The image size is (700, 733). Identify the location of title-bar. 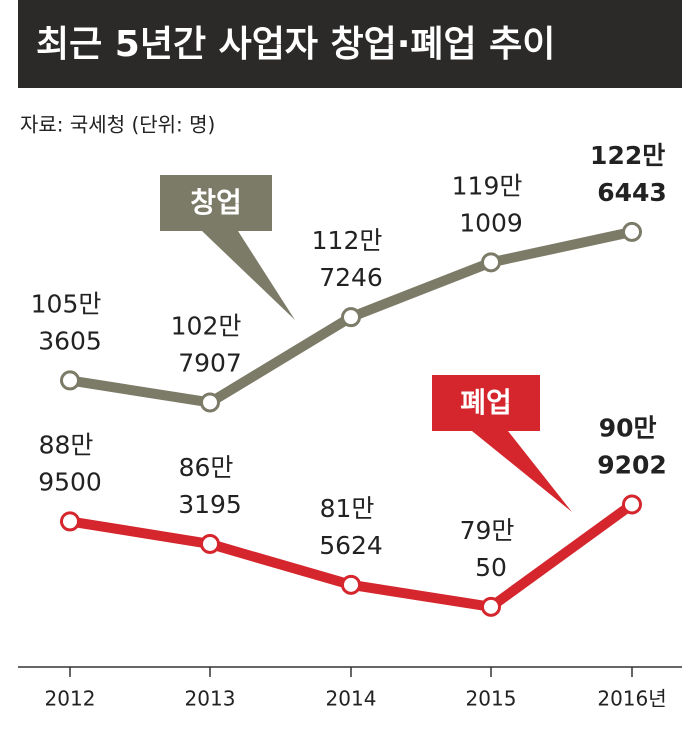
(350, 44).